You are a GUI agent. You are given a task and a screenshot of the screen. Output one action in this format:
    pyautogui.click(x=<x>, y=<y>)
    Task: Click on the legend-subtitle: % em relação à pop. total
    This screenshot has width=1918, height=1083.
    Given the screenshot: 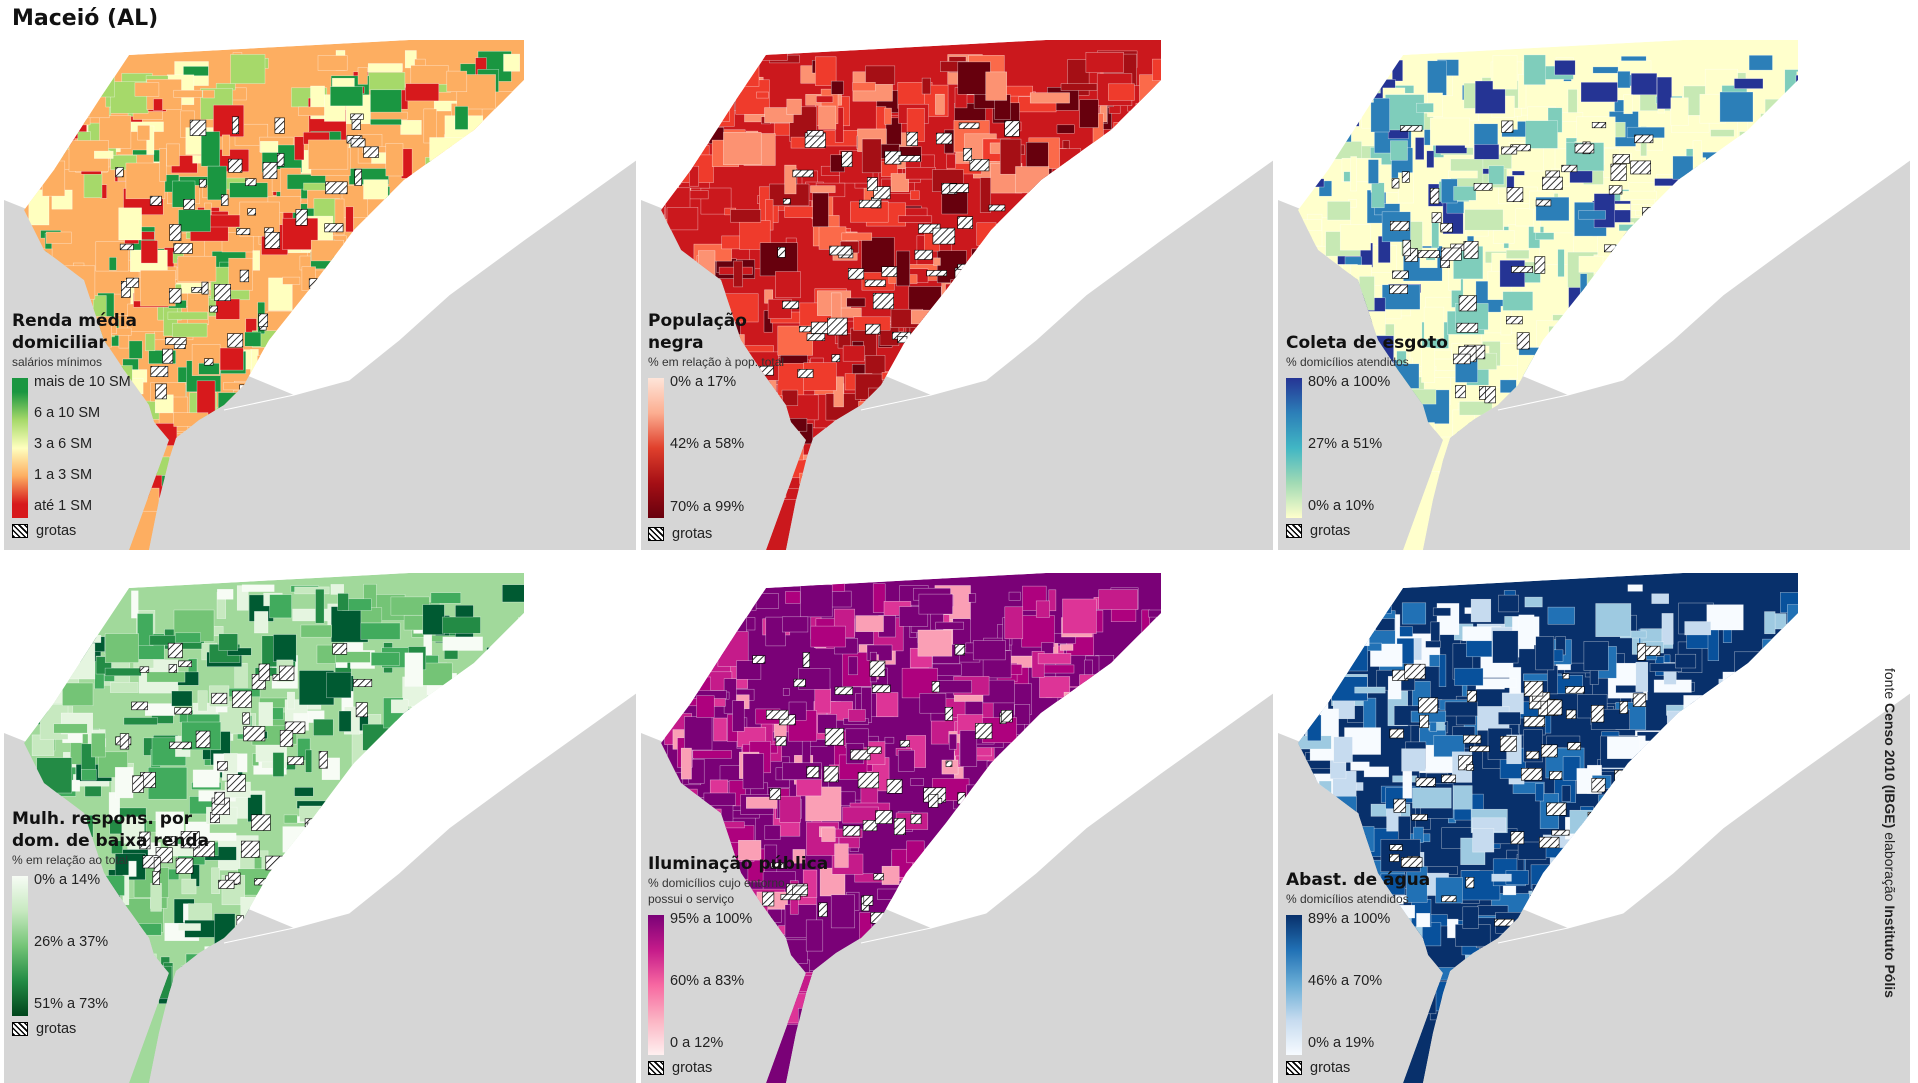 What is the action you would take?
    pyautogui.click(x=716, y=362)
    